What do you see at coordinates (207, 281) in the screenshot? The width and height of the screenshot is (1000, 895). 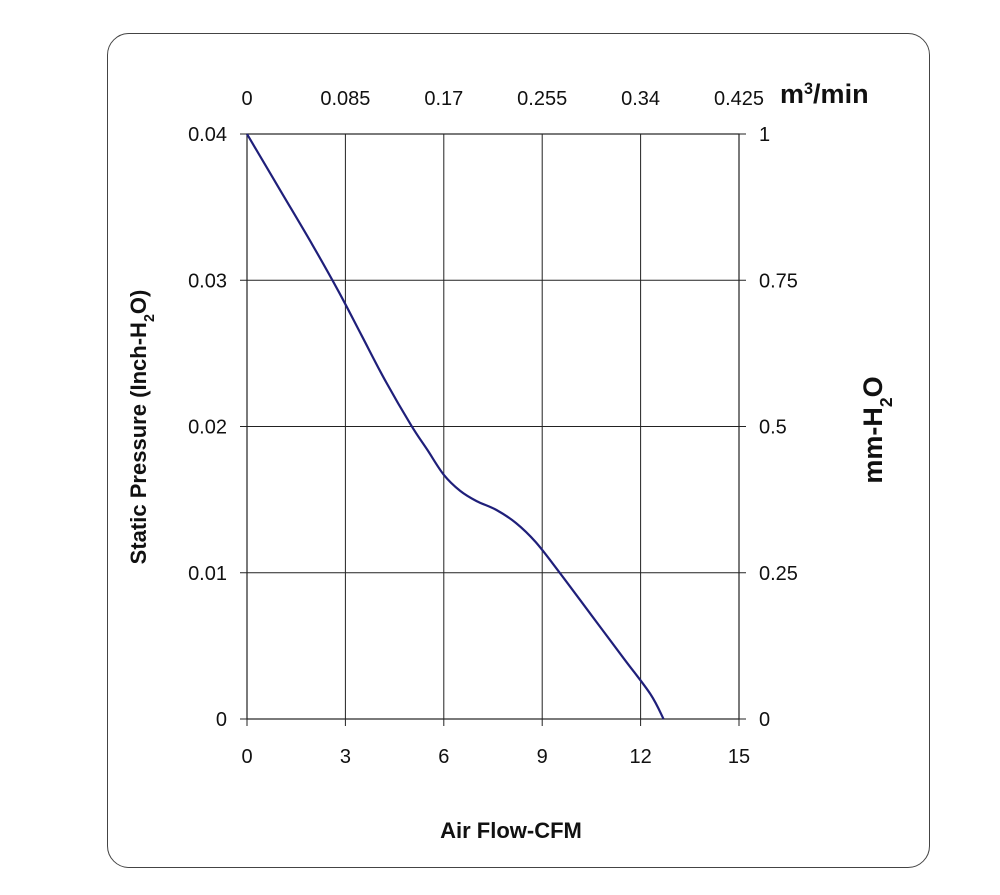 I see `y-tick-label: 0.03` at bounding box center [207, 281].